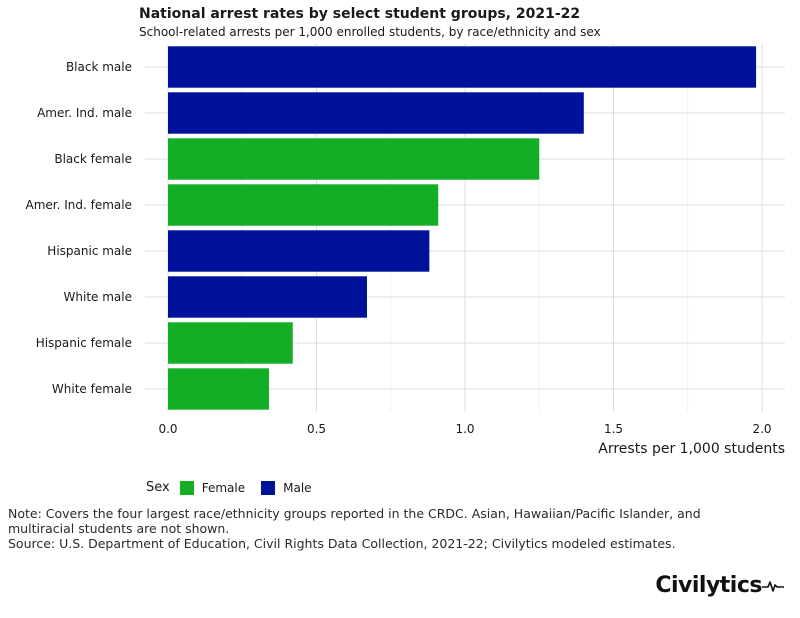 The width and height of the screenshot is (800, 618). I want to click on legend-label-female: Female, so click(223, 487).